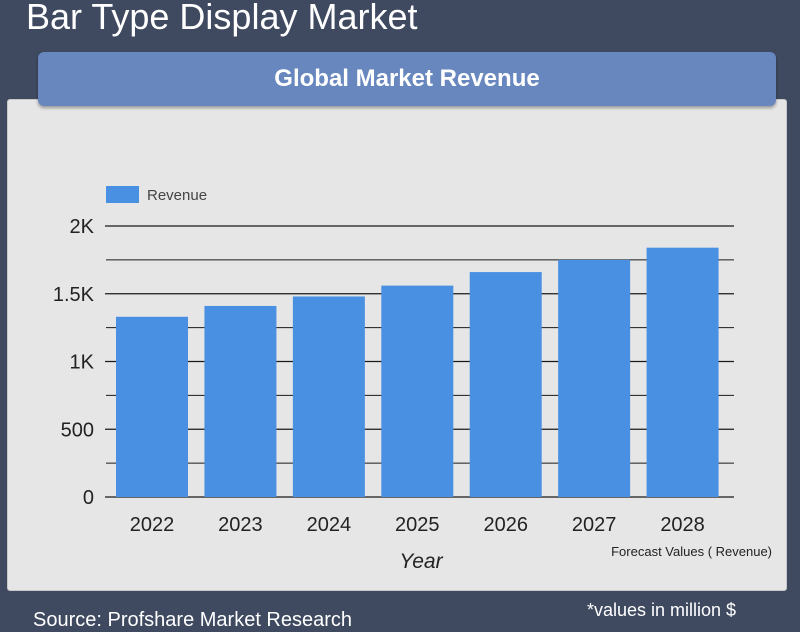 The image size is (800, 632). I want to click on x-tick-label: 2027, so click(594, 525).